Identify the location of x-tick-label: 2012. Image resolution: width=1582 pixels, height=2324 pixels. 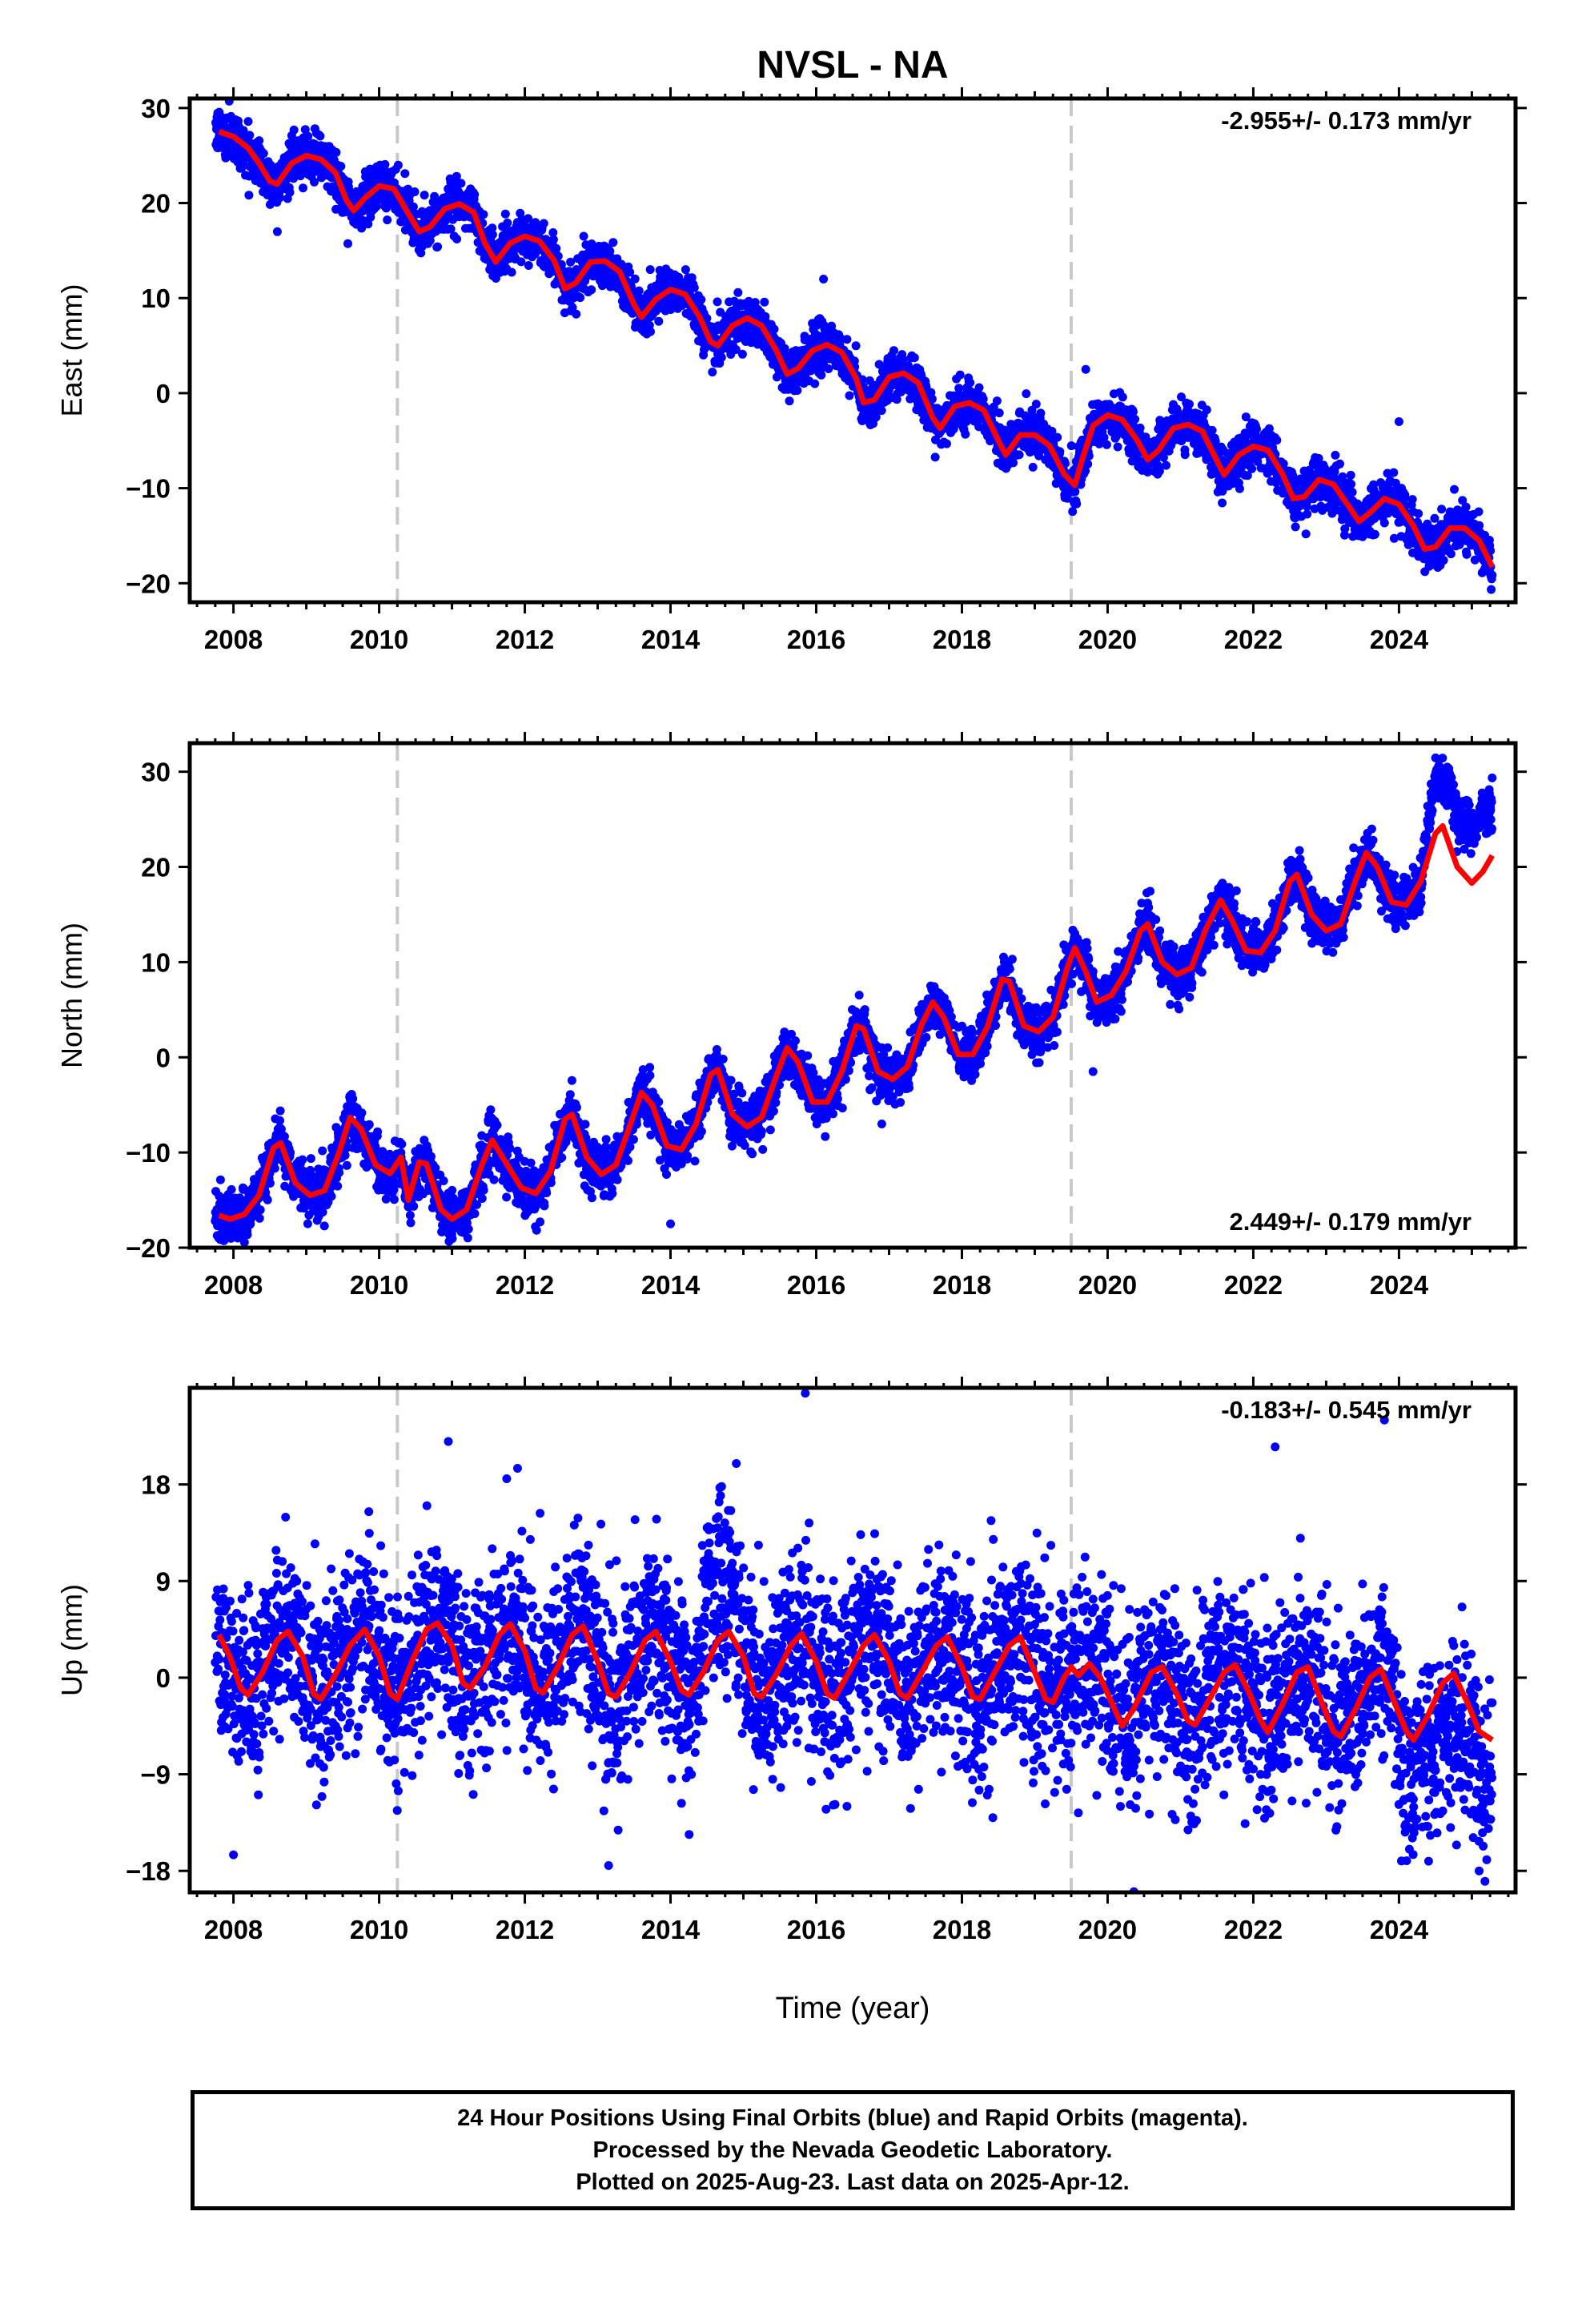
(525, 639).